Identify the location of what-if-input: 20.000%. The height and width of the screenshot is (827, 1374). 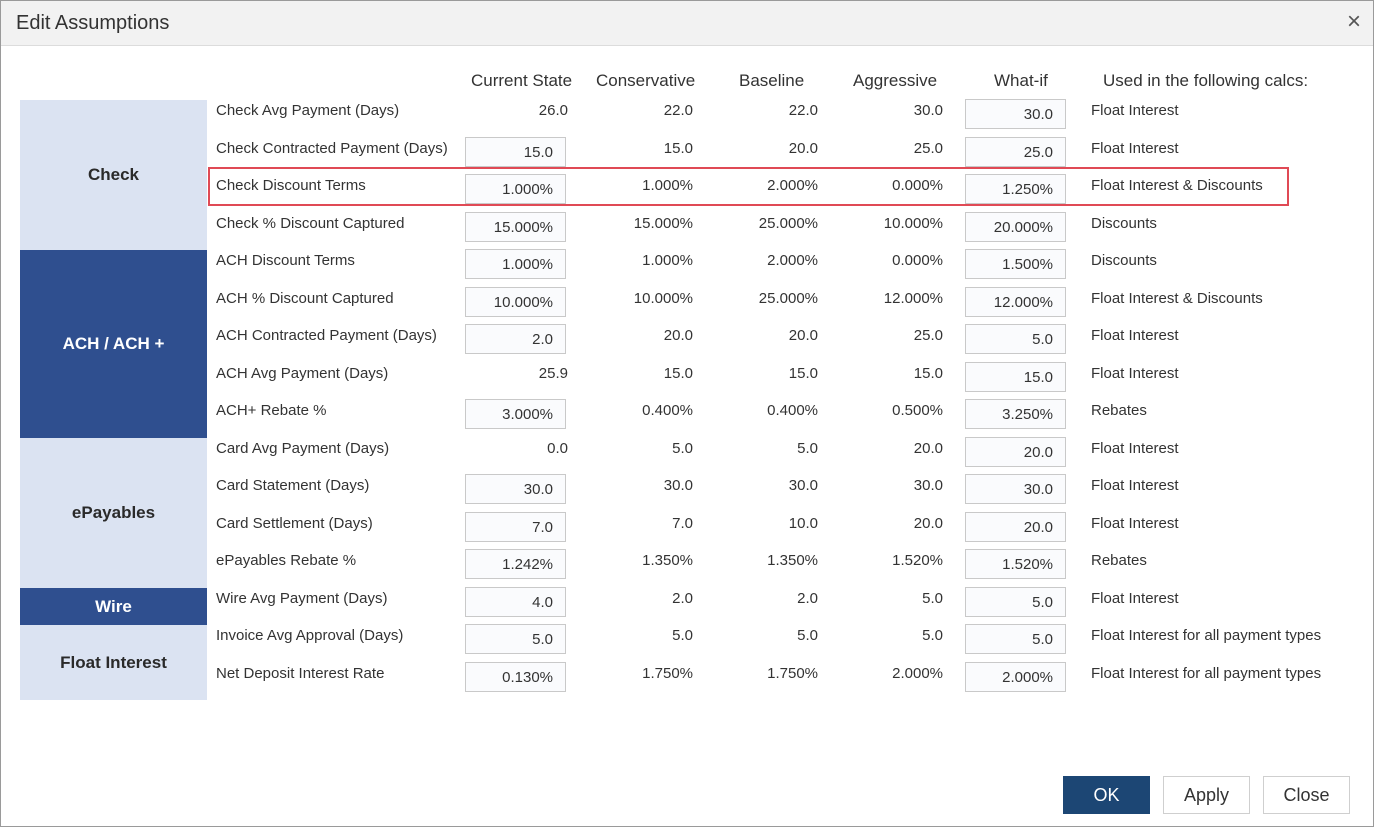
(1015, 227).